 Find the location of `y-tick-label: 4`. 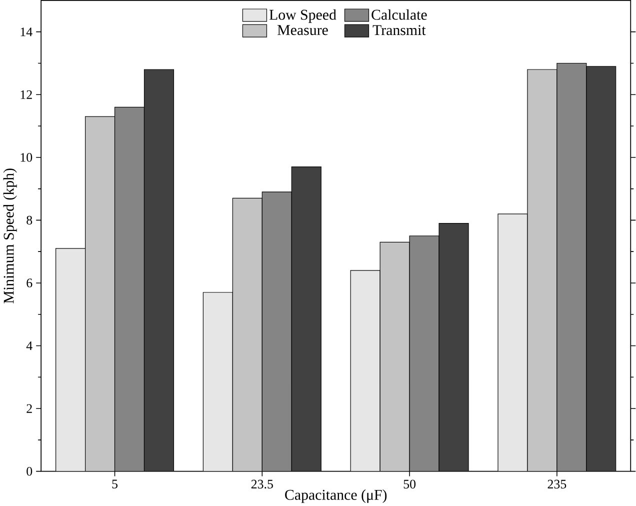

y-tick-label: 4 is located at coordinates (29, 345).